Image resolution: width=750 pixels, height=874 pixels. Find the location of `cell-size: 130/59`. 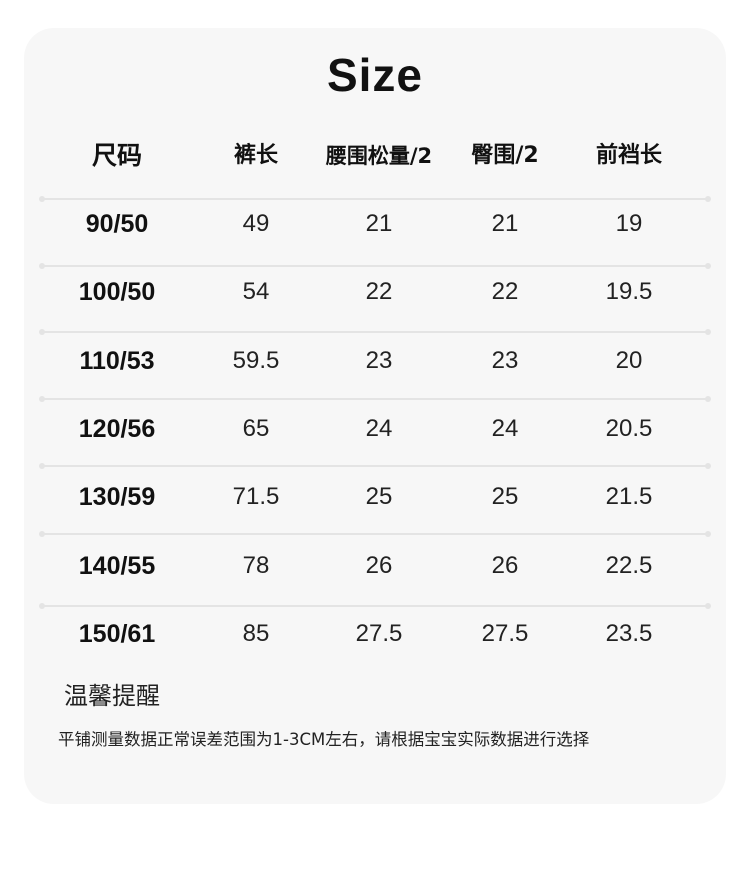

cell-size: 130/59 is located at coordinates (117, 497).